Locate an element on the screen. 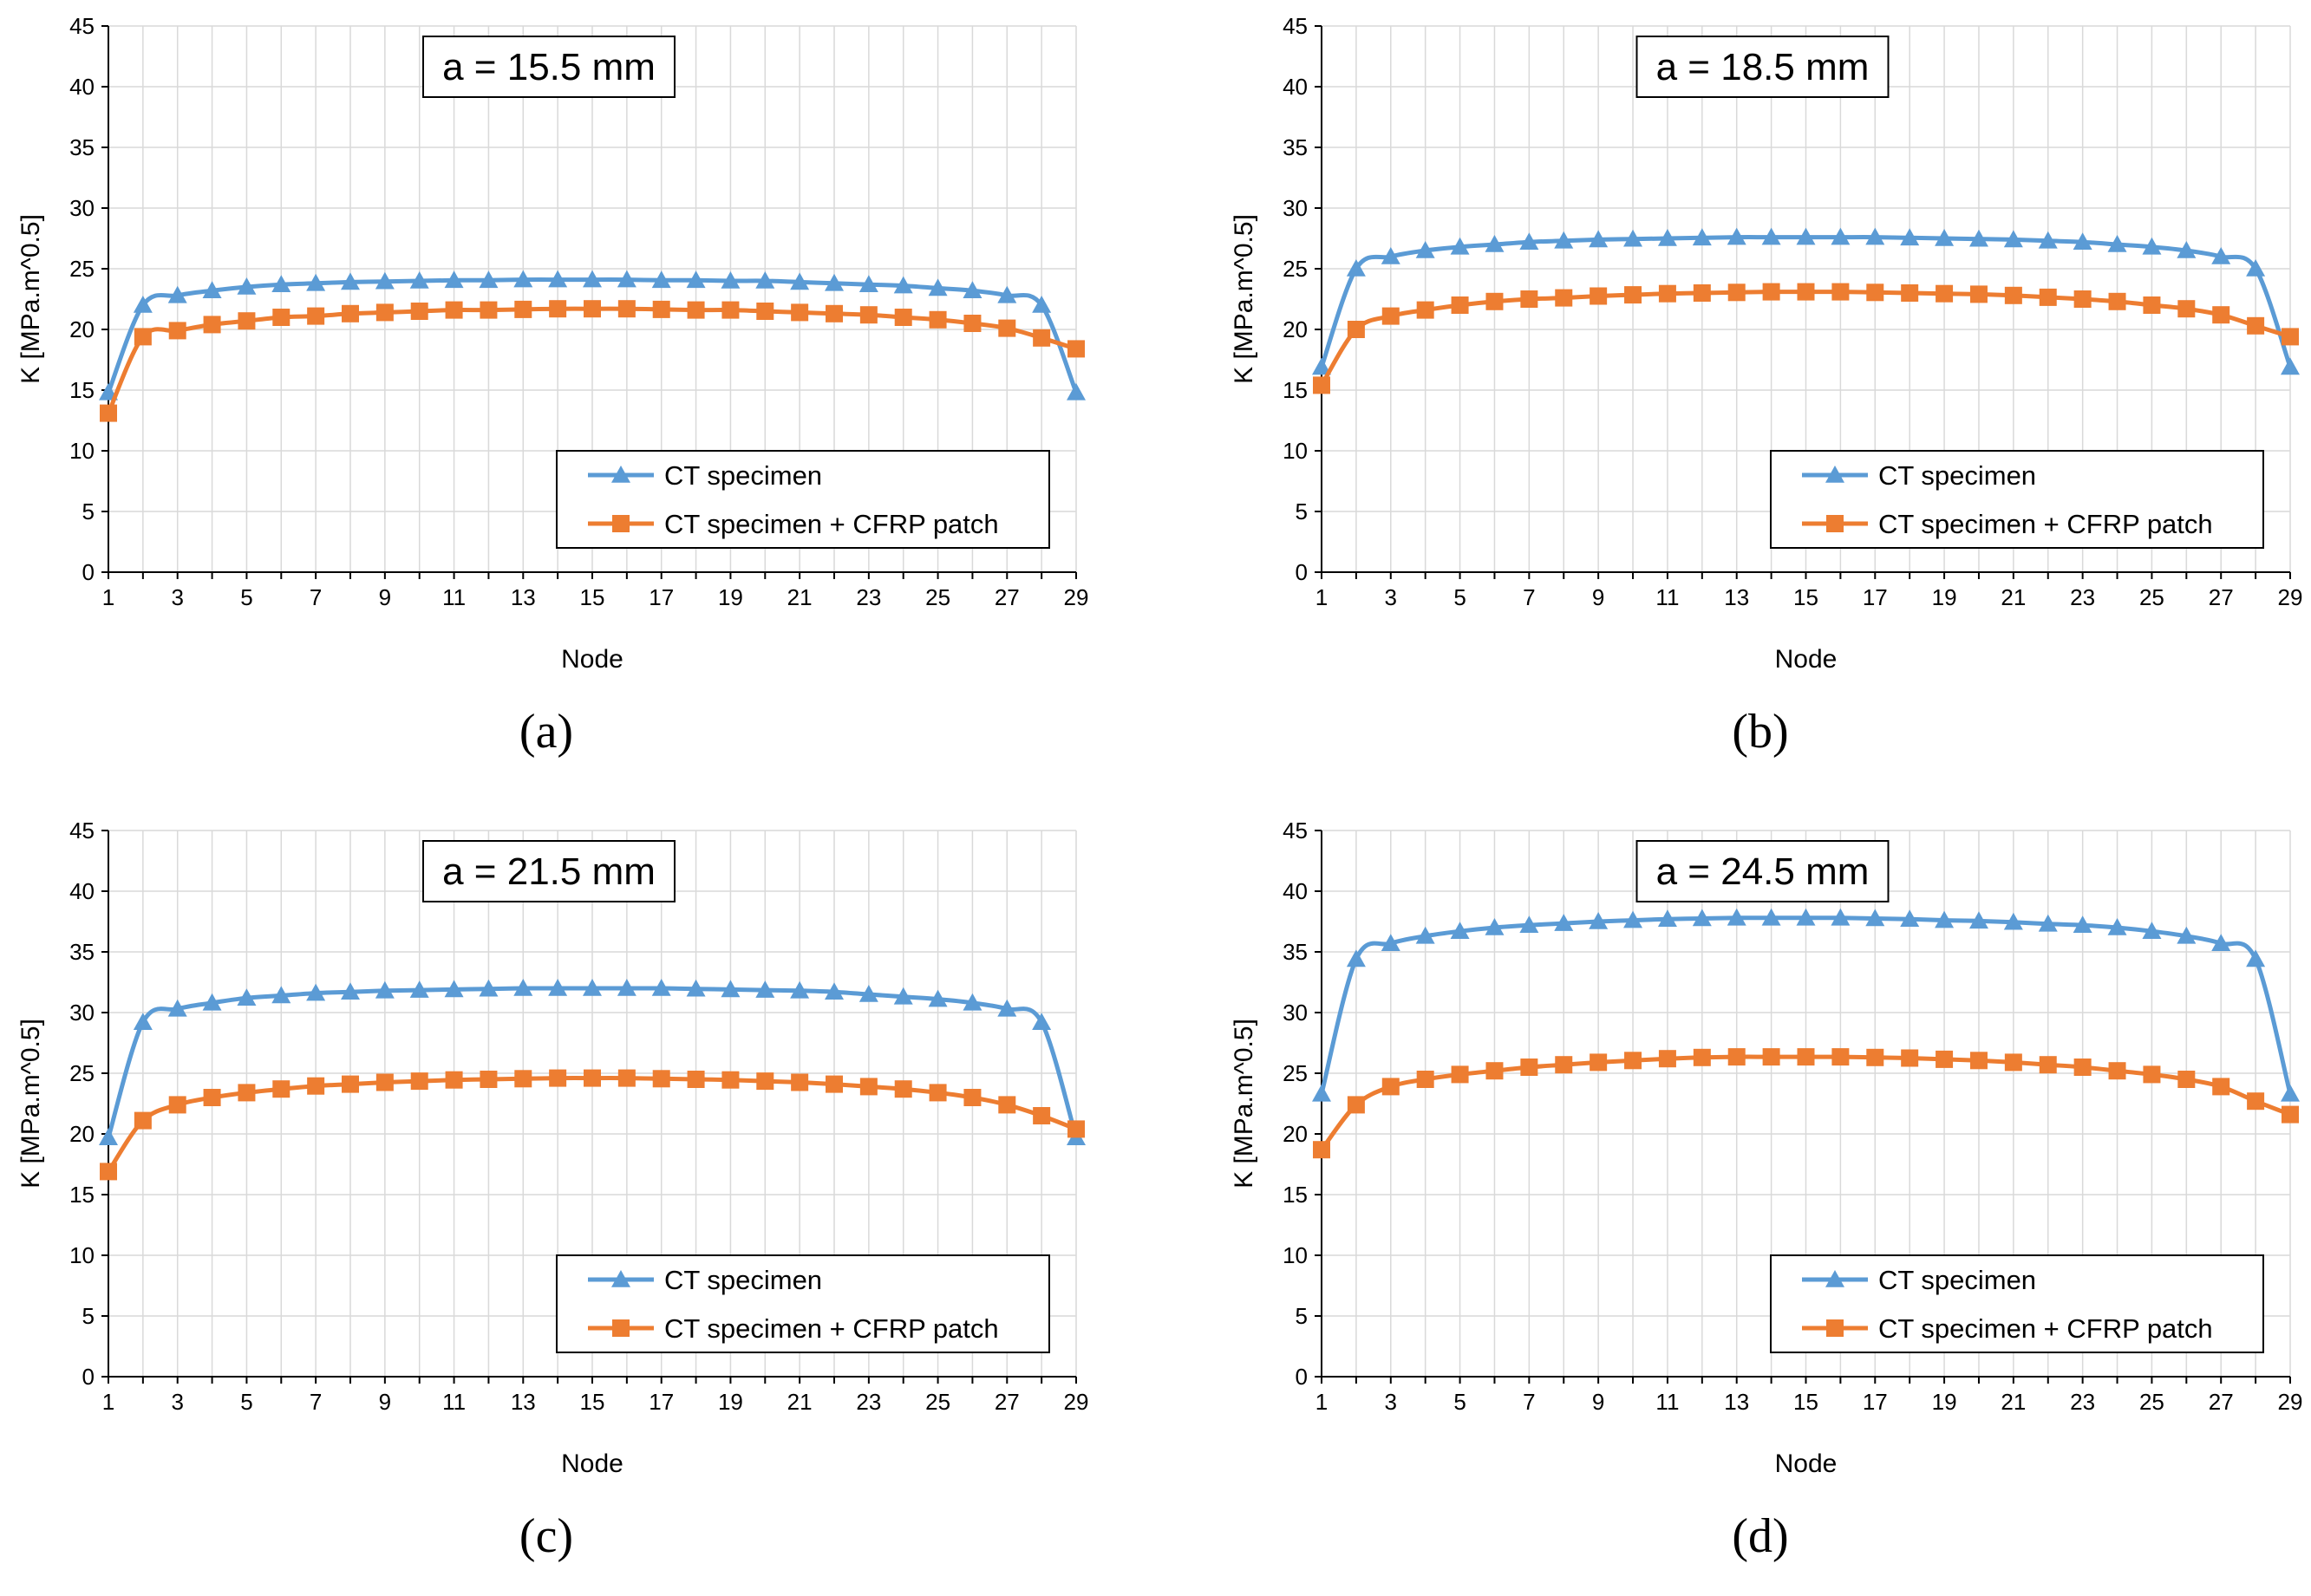 This screenshot has height=1596, width=2311. x-tick-label: 17 is located at coordinates (1875, 597).